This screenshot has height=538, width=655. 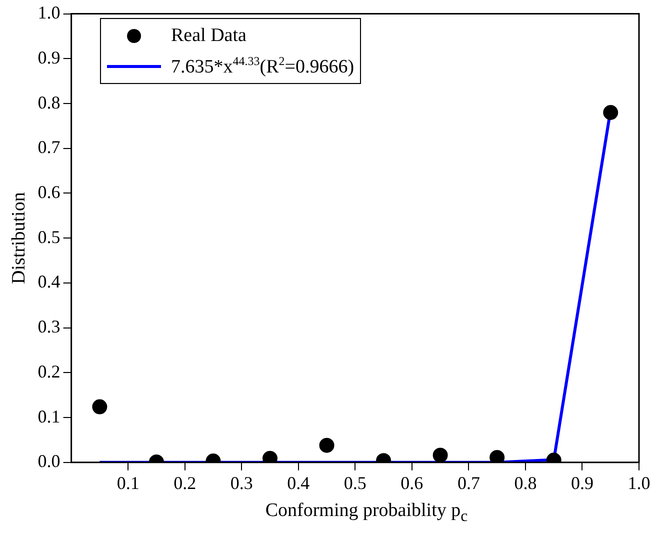 I want to click on y-tick-label: 0.3, so click(x=49, y=326).